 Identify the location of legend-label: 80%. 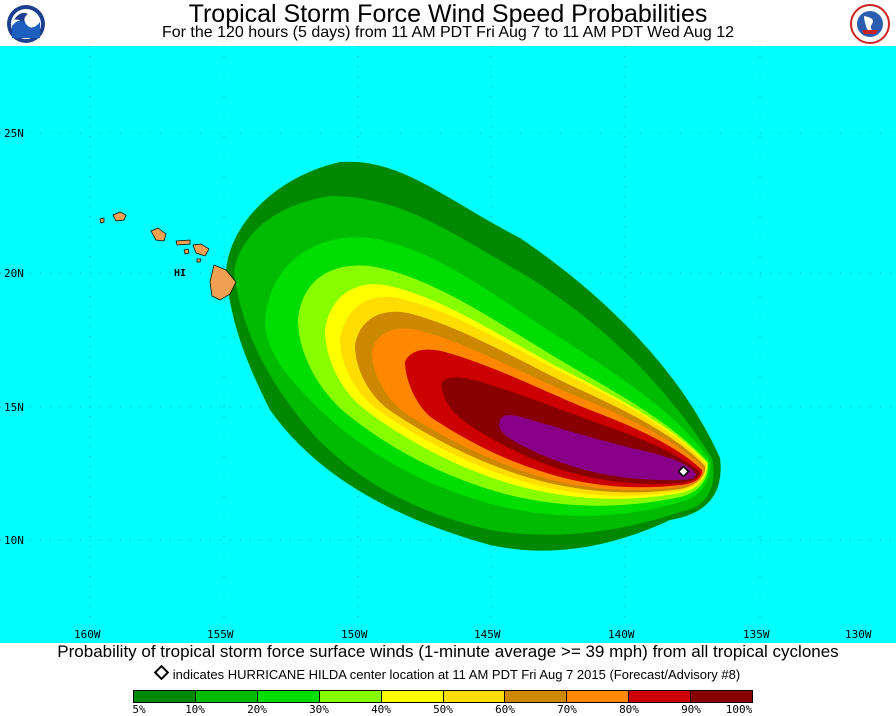
(629, 709).